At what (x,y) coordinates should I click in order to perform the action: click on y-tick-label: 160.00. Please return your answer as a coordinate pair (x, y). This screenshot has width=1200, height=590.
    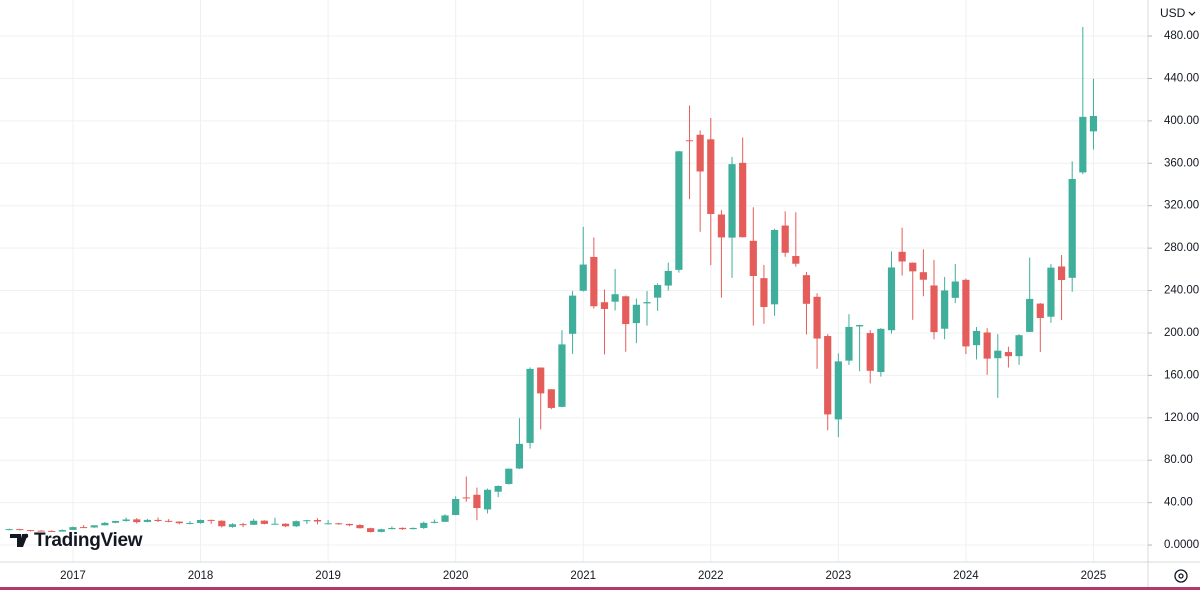
    Looking at the image, I should click on (1181, 375).